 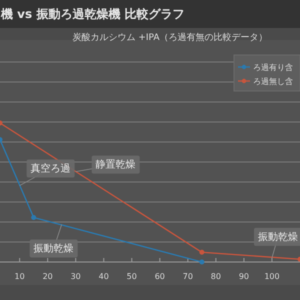 What do you see at coordinates (273, 67) in the screenshot?
I see `legend-label: ろ過有り含` at bounding box center [273, 67].